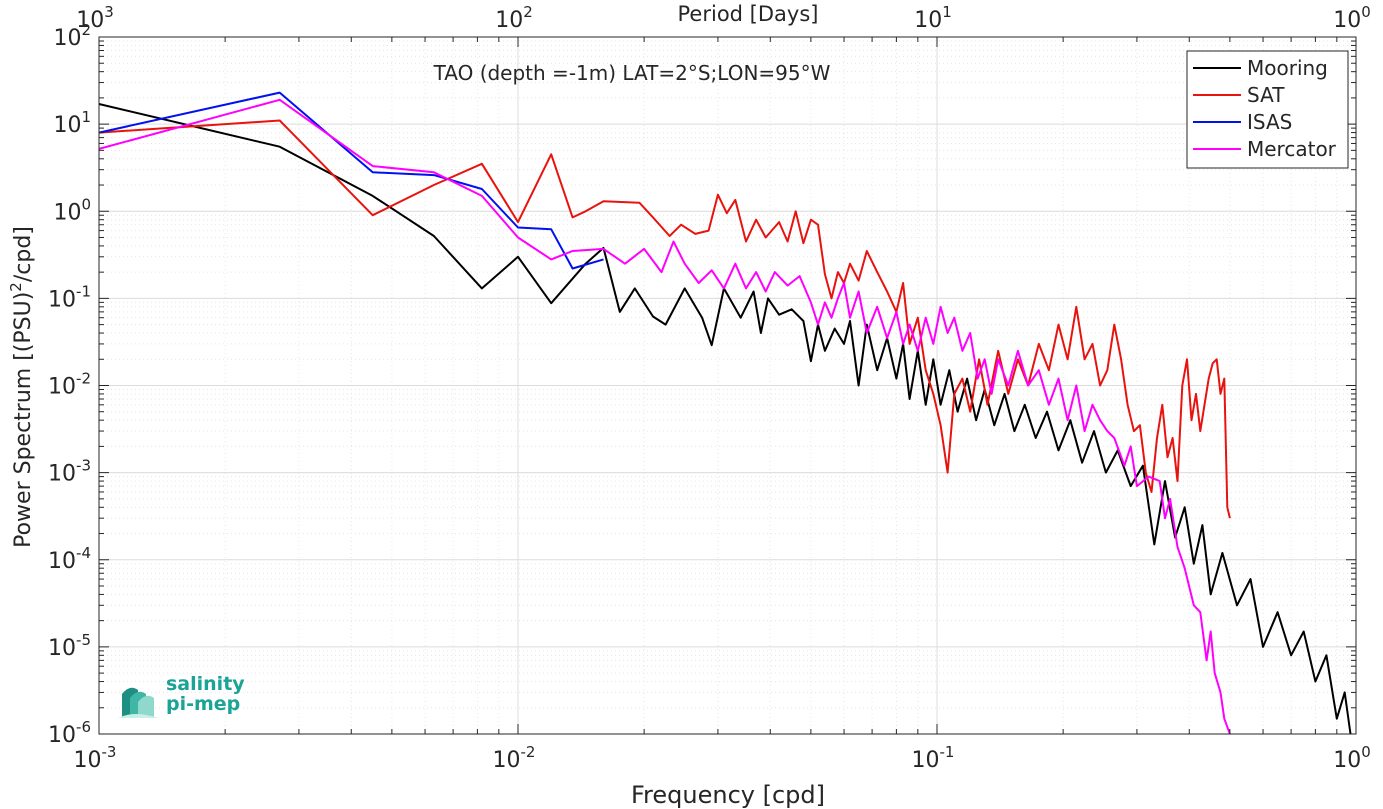 Image resolution: width=1383 pixels, height=809 pixels. What do you see at coordinates (933, 758) in the screenshot?
I see `x-tick-label: 10⁻¹` at bounding box center [933, 758].